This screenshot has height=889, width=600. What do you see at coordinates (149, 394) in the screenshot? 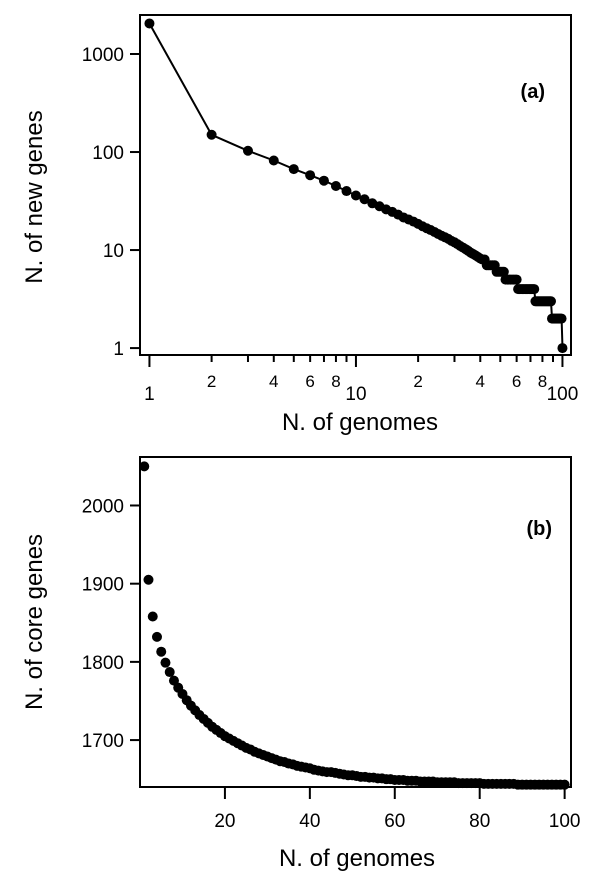
I see `chart-a-x-tick-label: 1` at bounding box center [149, 394].